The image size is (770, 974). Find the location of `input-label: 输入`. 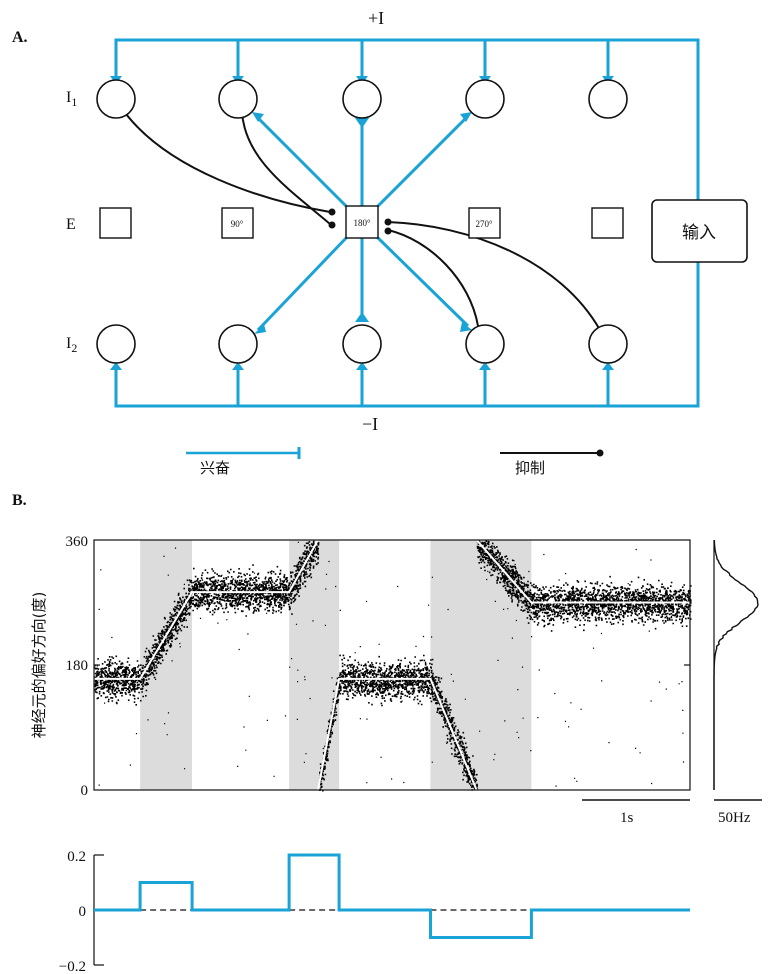

input-label: 输入 is located at coordinates (699, 233).